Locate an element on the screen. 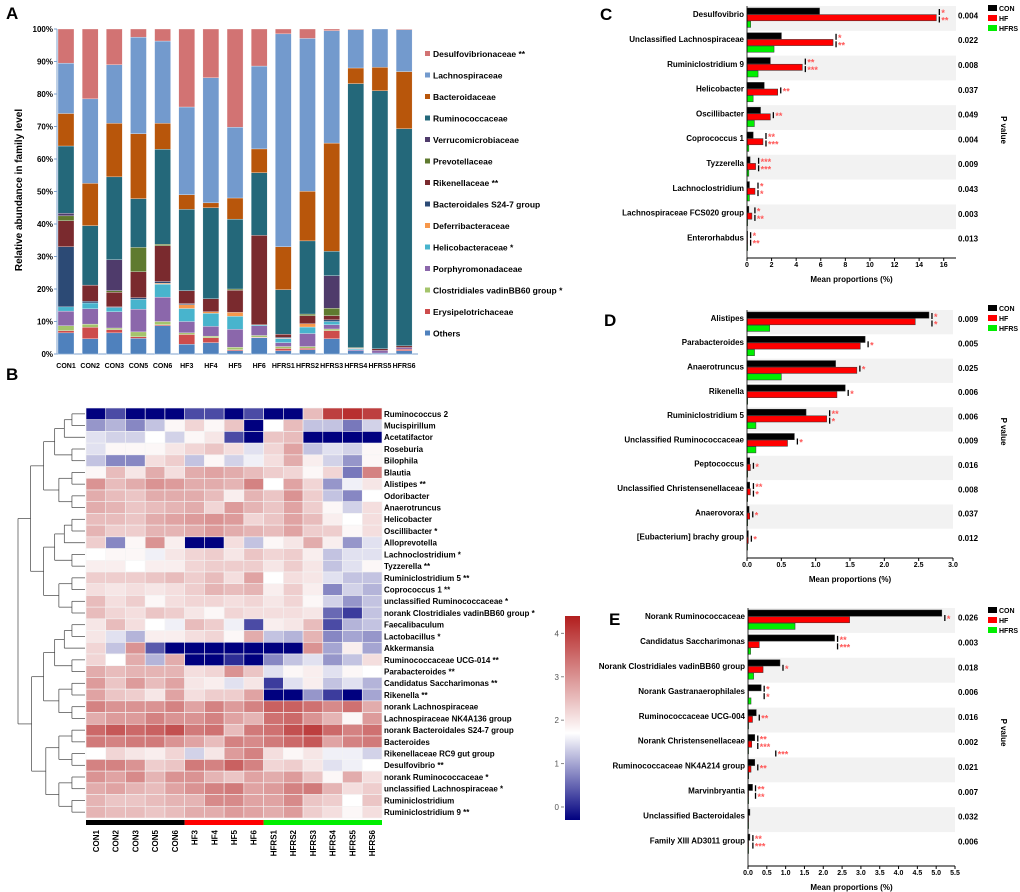  heatmap-row-label: Anaerotruncus is located at coordinates (412, 508).